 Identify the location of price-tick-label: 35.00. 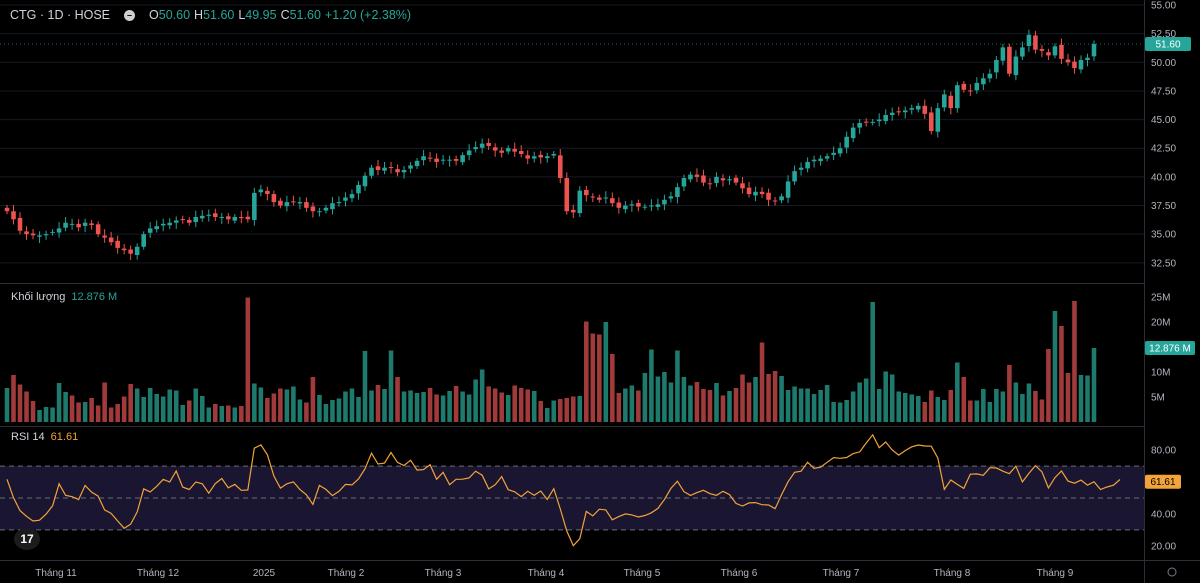
(1163, 235).